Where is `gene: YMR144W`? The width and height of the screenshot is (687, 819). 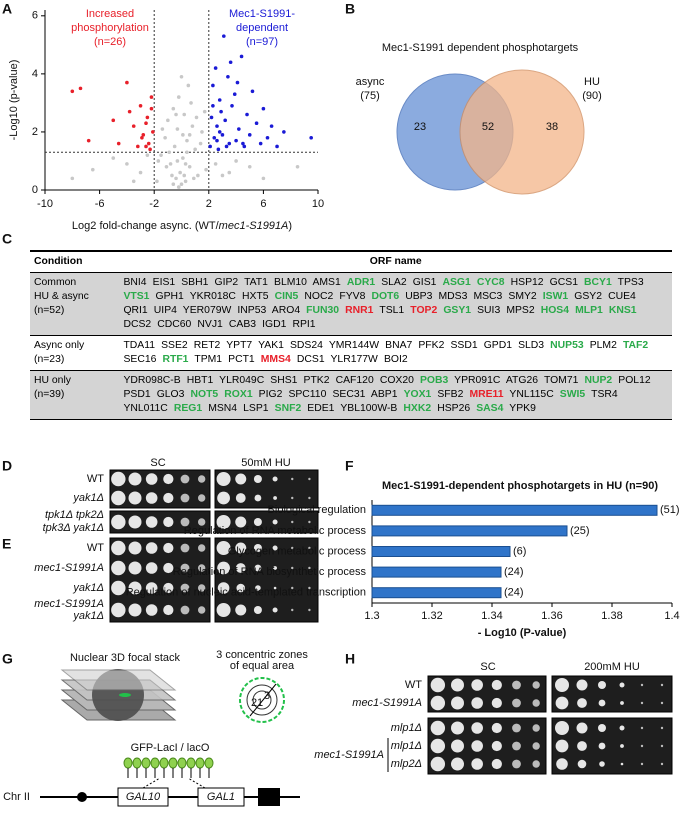 gene: YMR144W is located at coordinates (354, 345).